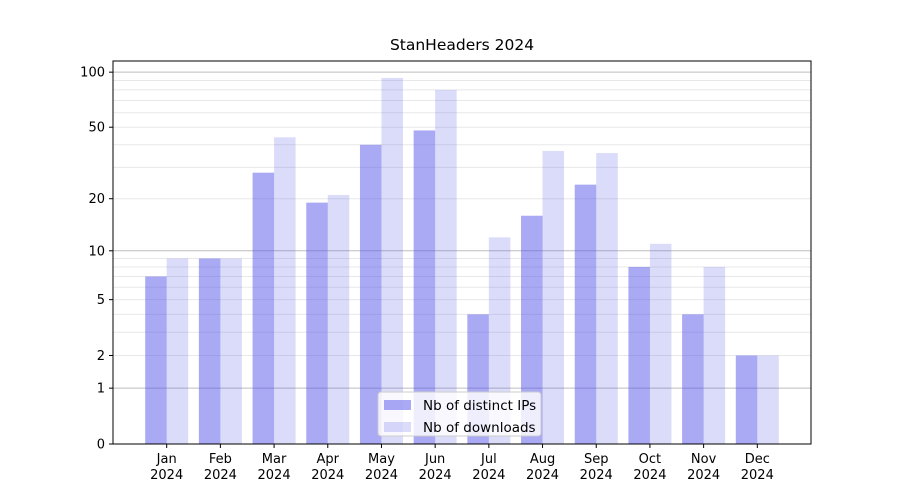  What do you see at coordinates (434, 459) in the screenshot?
I see `x-tick-label-month: Jun` at bounding box center [434, 459].